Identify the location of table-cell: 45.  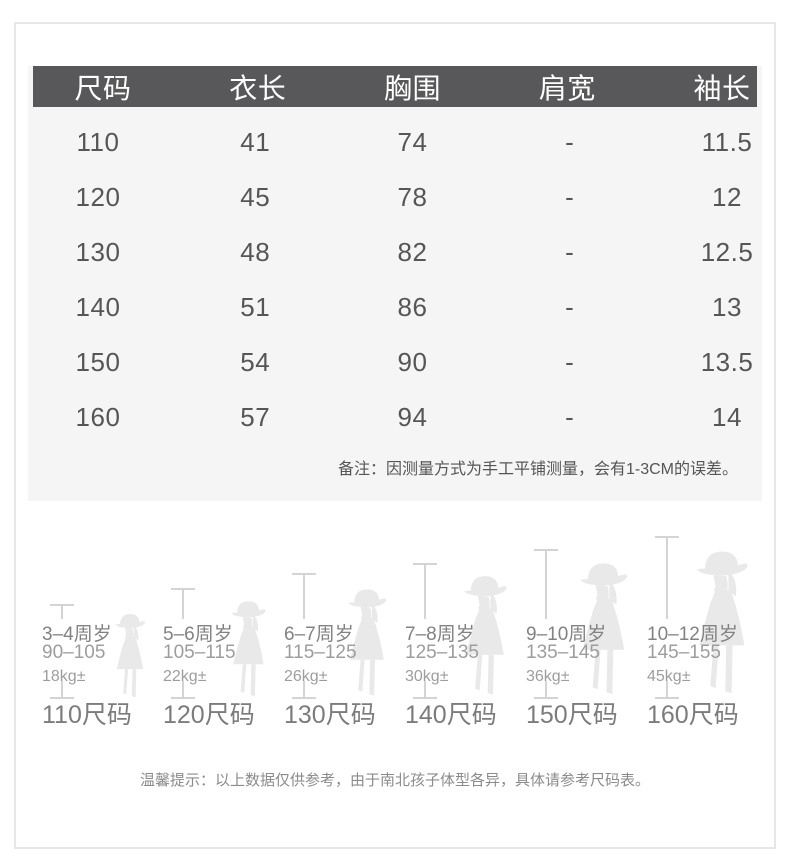
(255, 197).